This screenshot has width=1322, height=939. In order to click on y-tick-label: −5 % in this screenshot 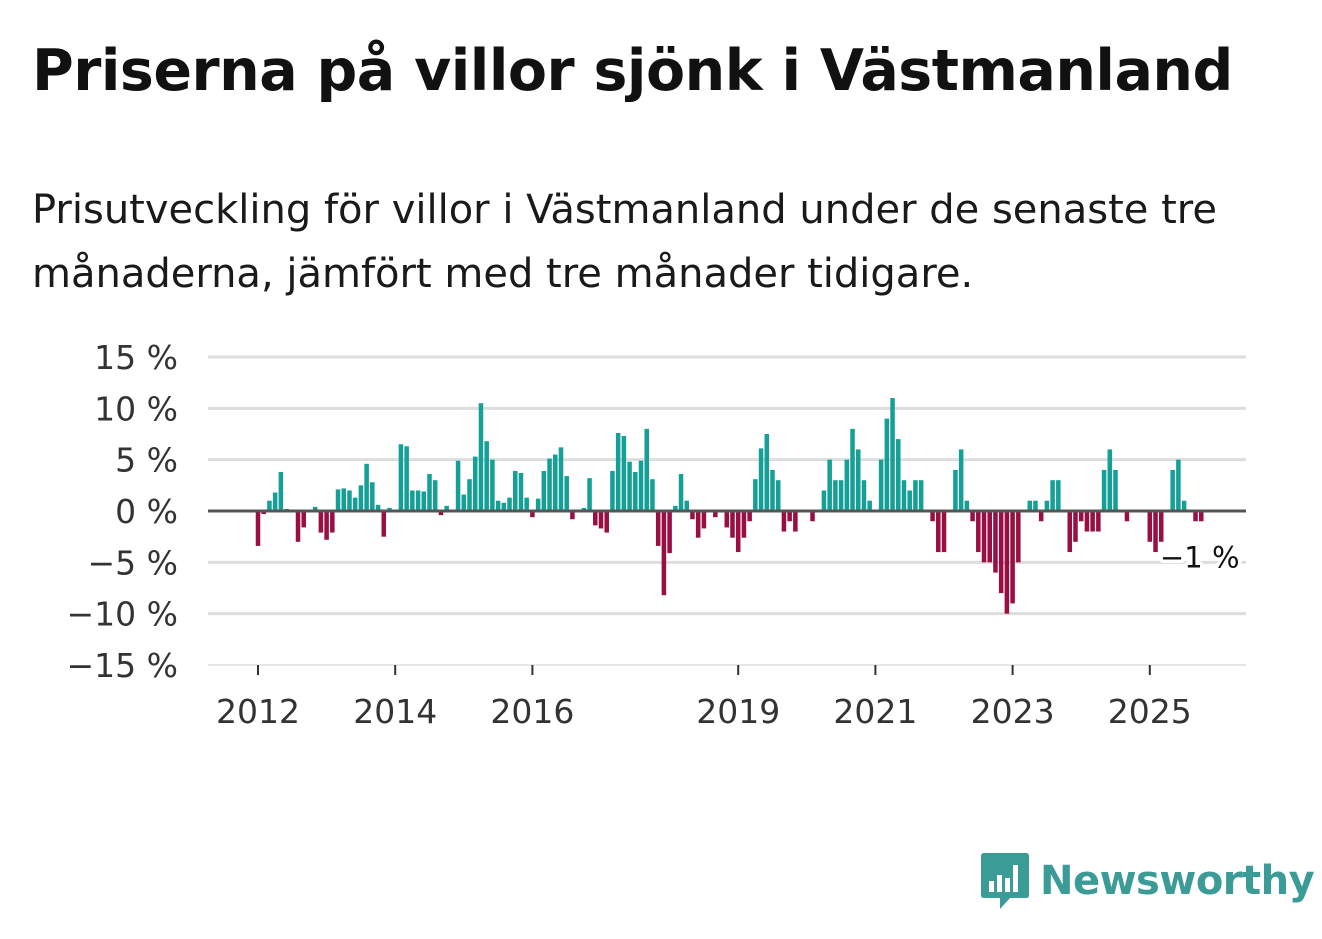, I will do `click(133, 562)`.